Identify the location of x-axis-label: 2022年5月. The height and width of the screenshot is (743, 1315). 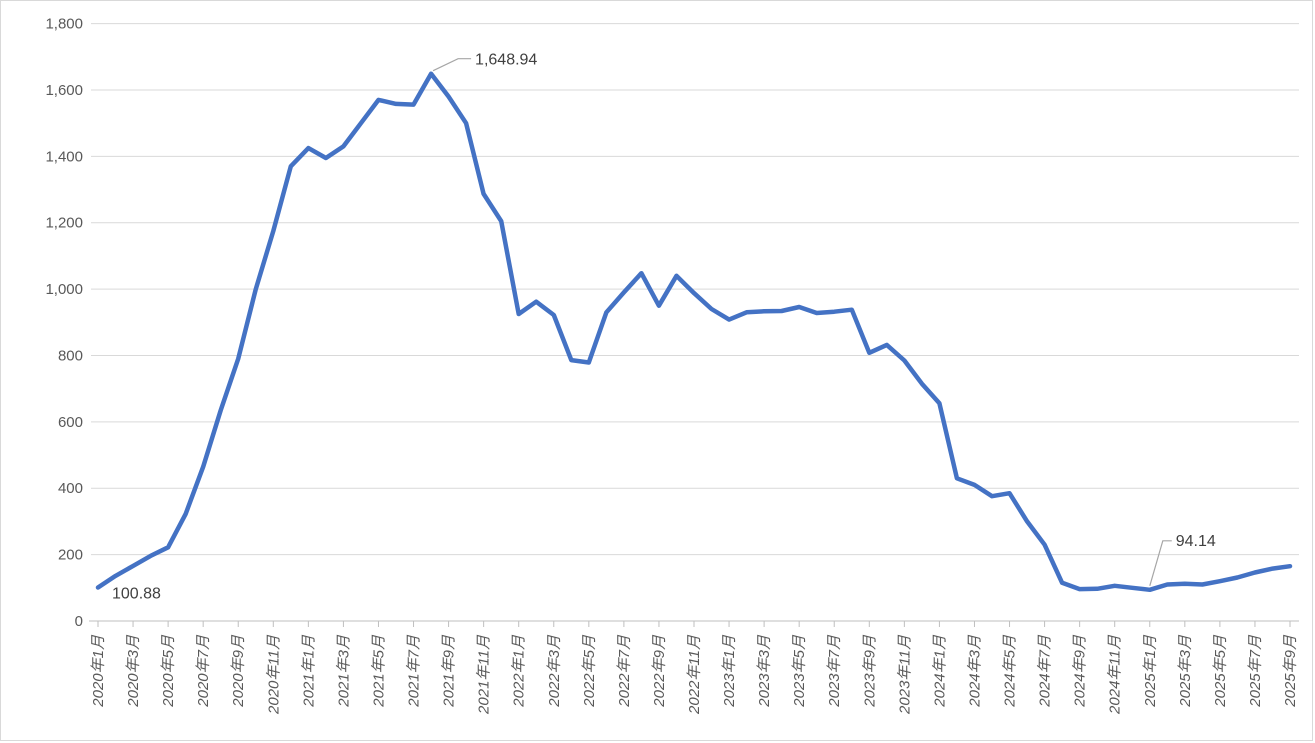
(589, 671).